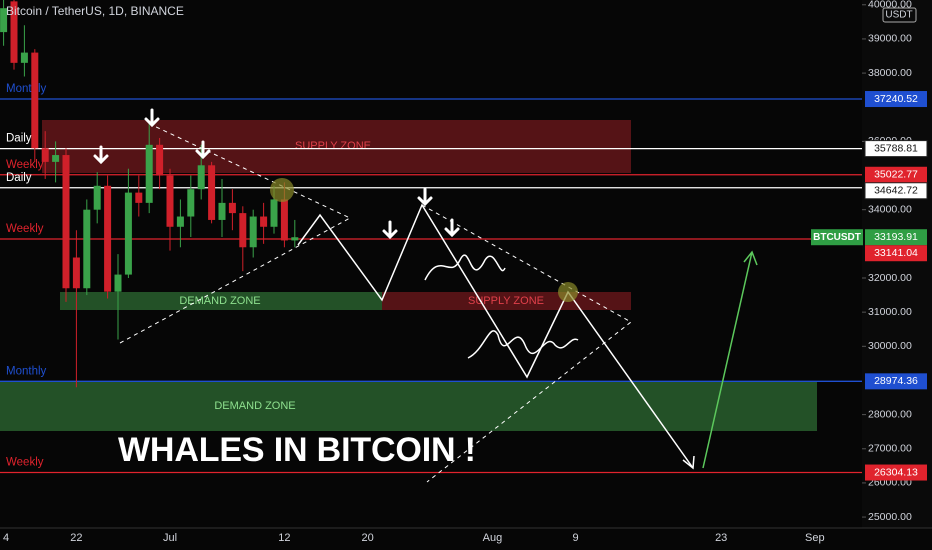 This screenshot has height=550, width=932. Describe the element at coordinates (890, 73) in the screenshot. I see `y-tick-label: 38000.00` at that location.